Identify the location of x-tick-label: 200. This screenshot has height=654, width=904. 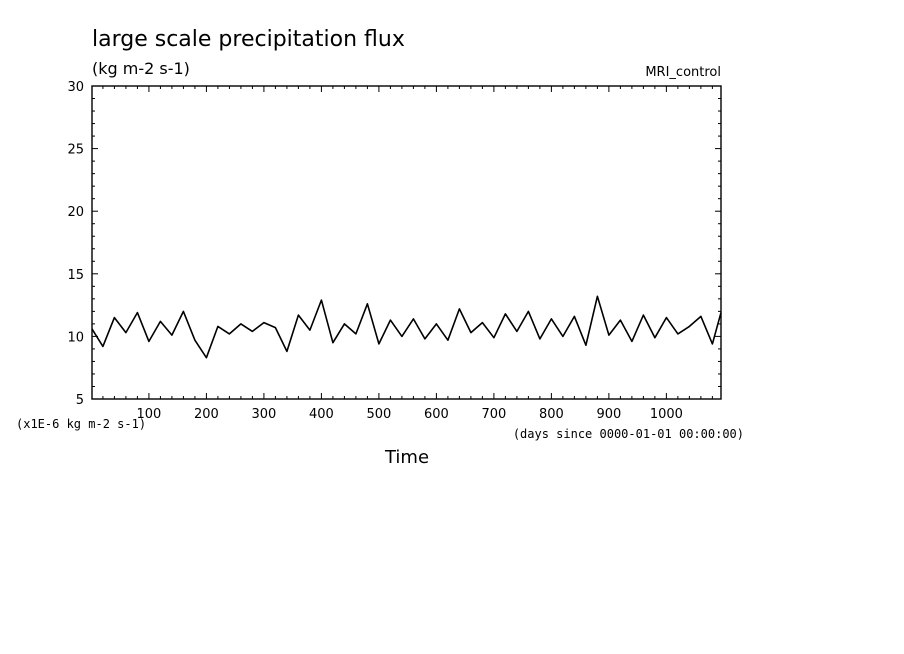
(206, 414).